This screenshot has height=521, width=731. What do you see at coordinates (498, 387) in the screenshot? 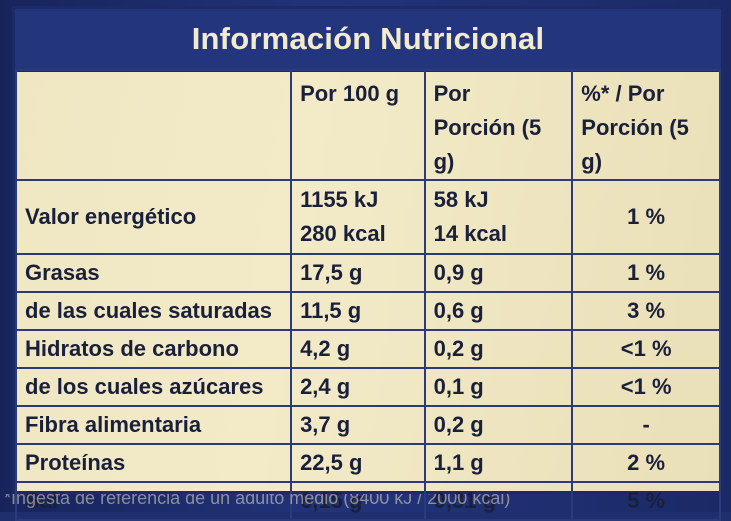
I see `value-per-portion: 0,1 g` at bounding box center [498, 387].